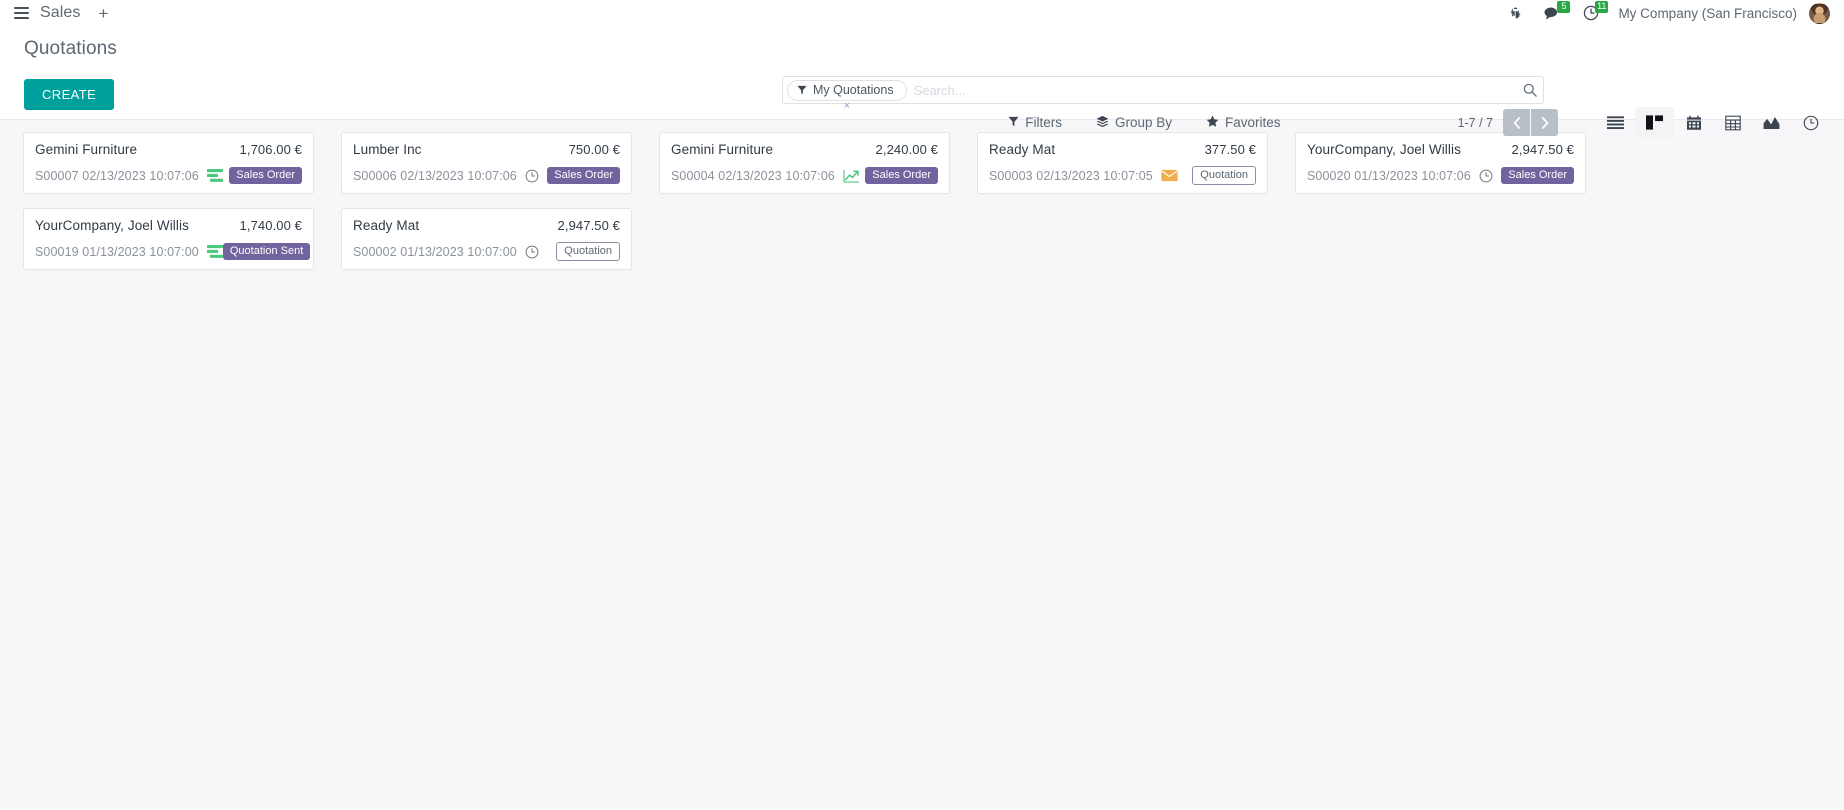 Image resolution: width=1844 pixels, height=810 pixels. I want to click on search-dropdown-menus: Filters Group By Favorit, so click(1144, 123).